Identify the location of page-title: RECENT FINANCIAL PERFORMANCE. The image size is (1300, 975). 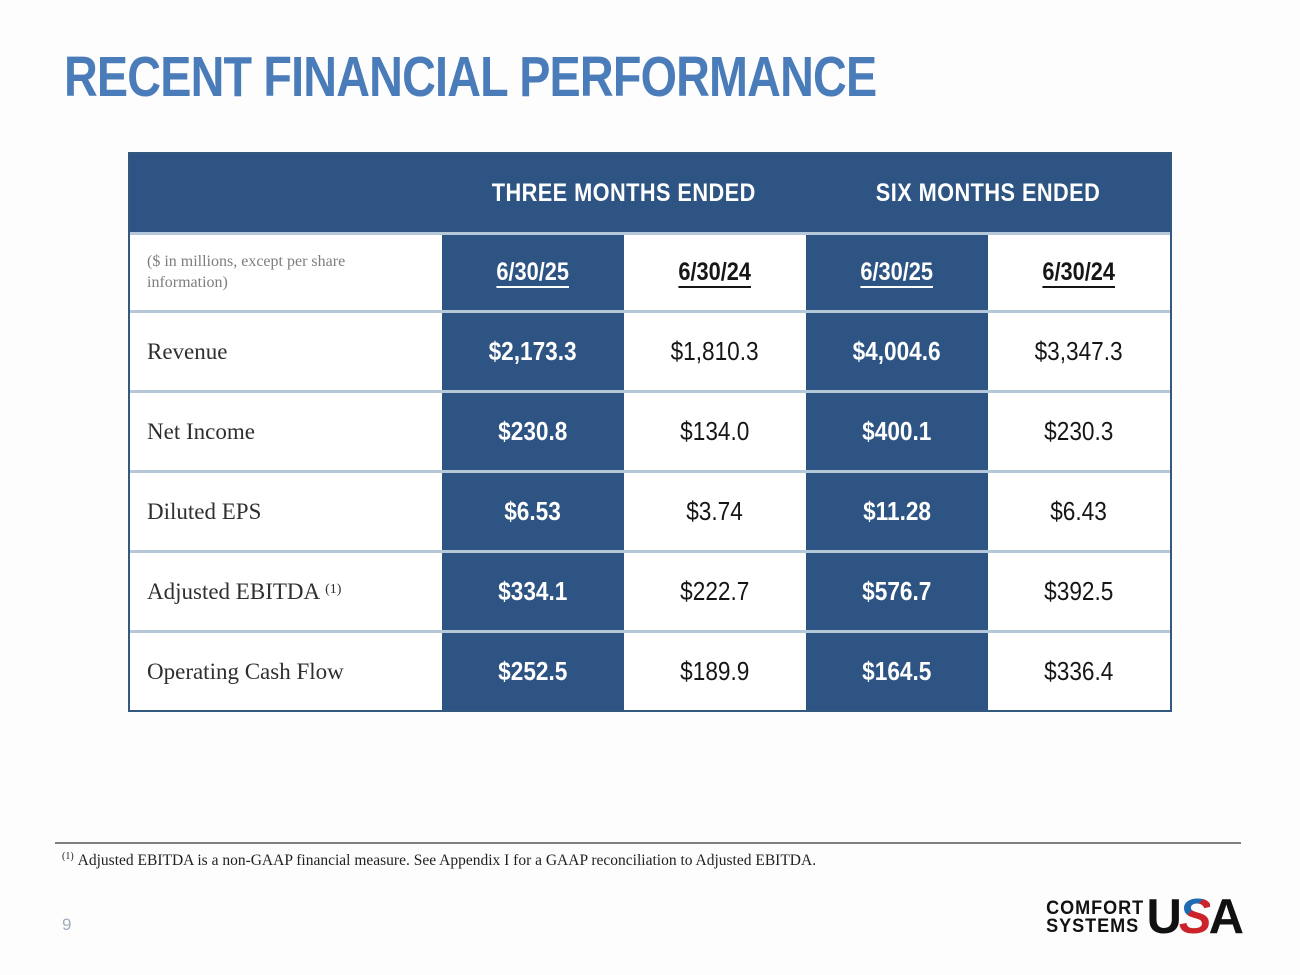
(470, 77).